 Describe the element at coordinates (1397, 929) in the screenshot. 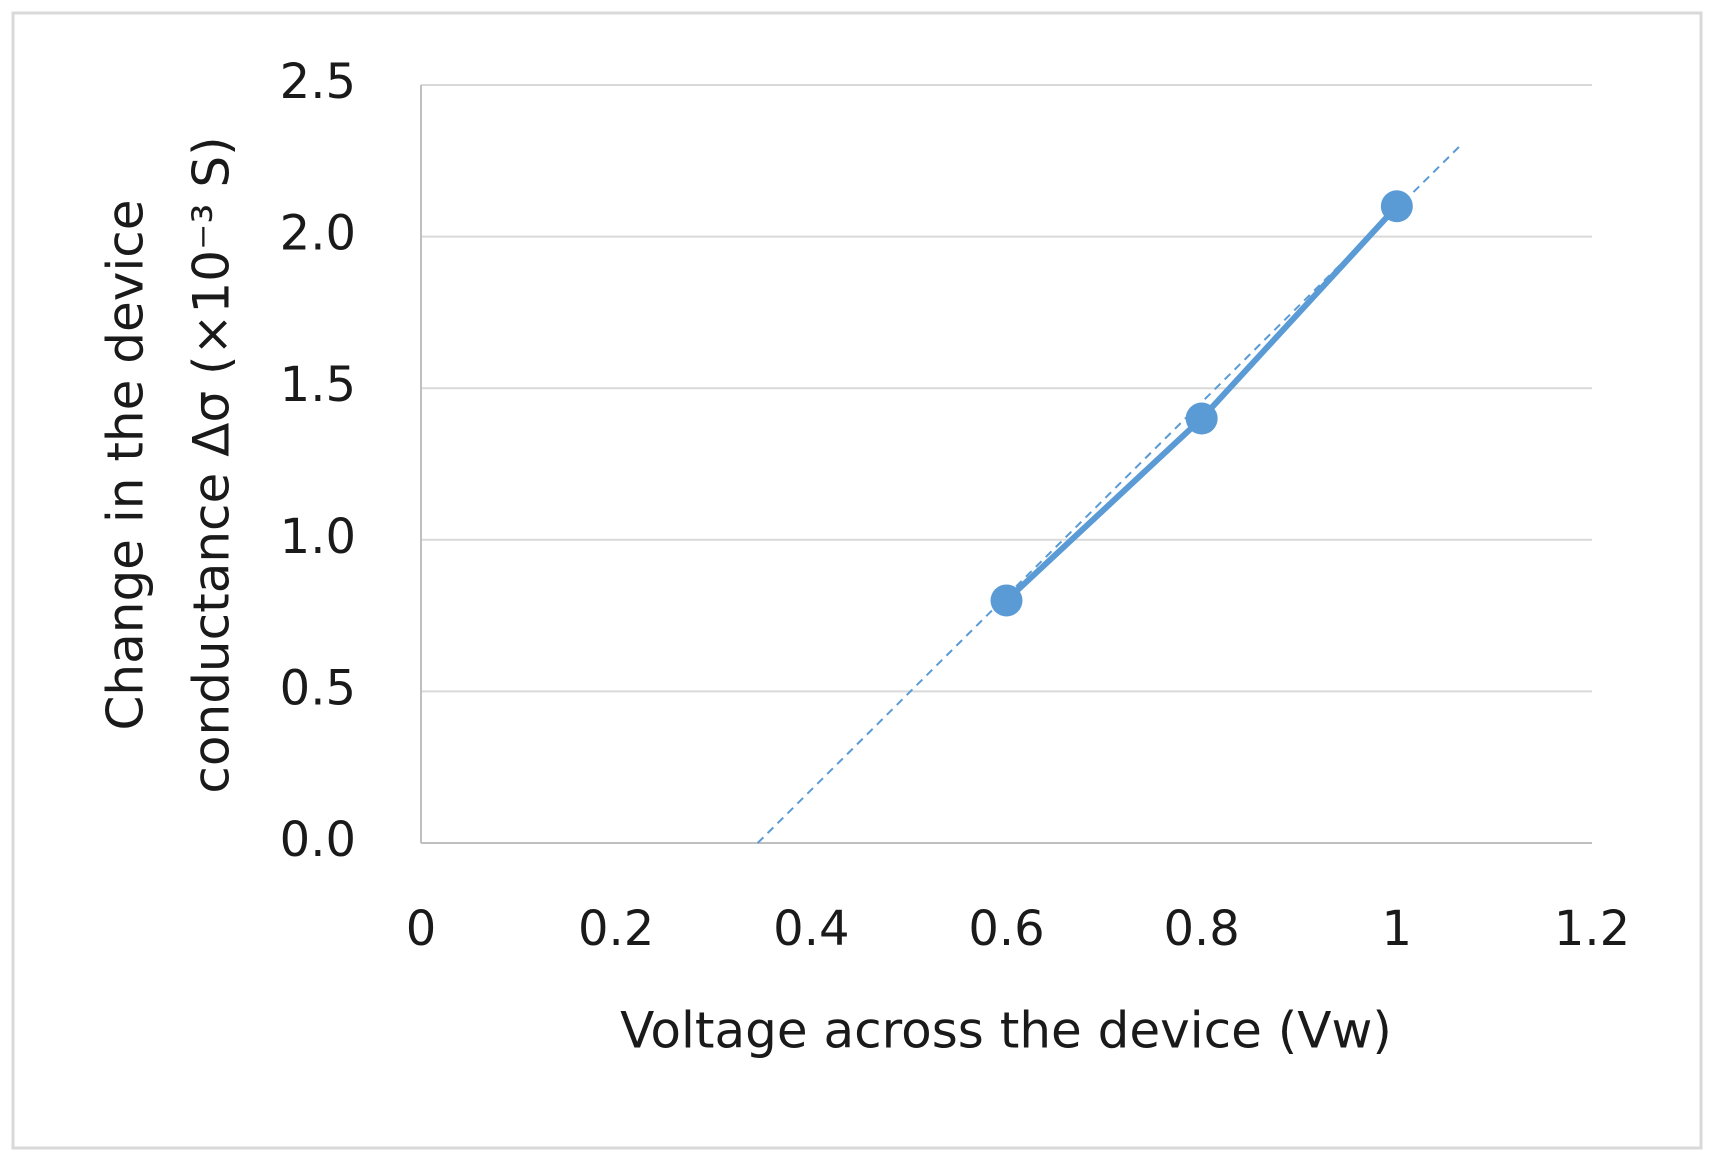

I see `x-tick-label: 1` at that location.